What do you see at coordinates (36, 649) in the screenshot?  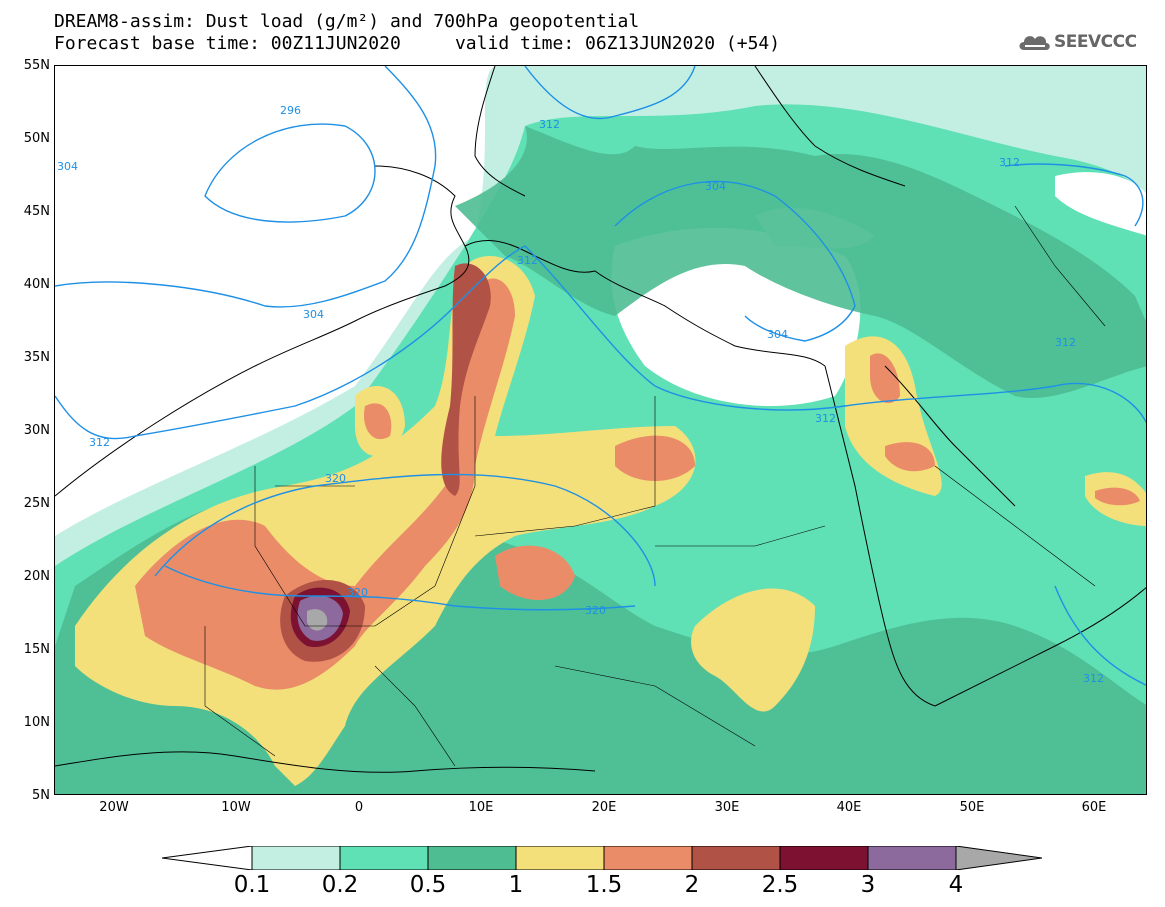 I see `lat-tick-label: 15N` at bounding box center [36, 649].